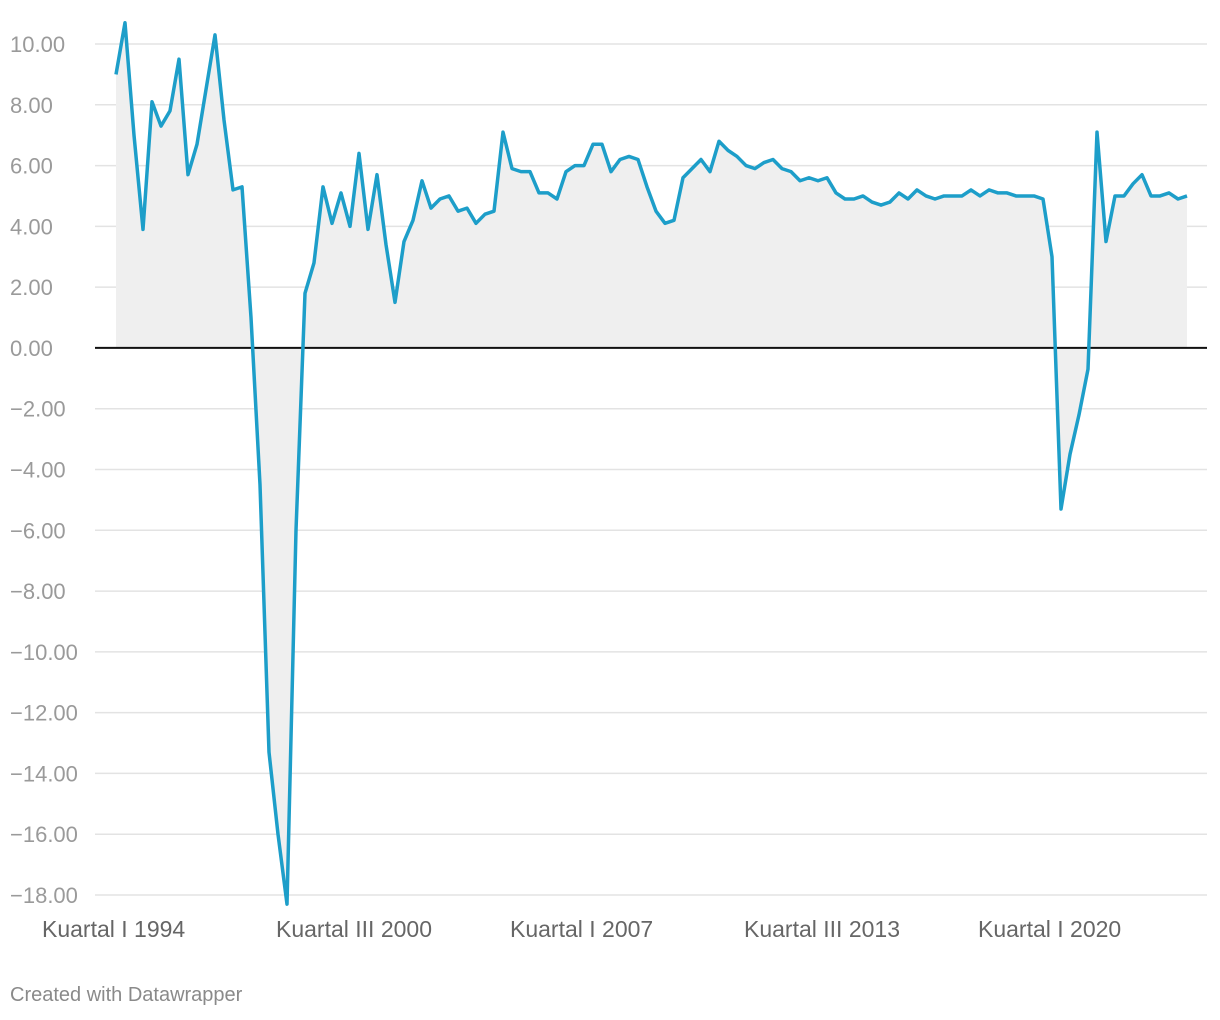  I want to click on y-tick-label: 10.00, so click(37, 44).